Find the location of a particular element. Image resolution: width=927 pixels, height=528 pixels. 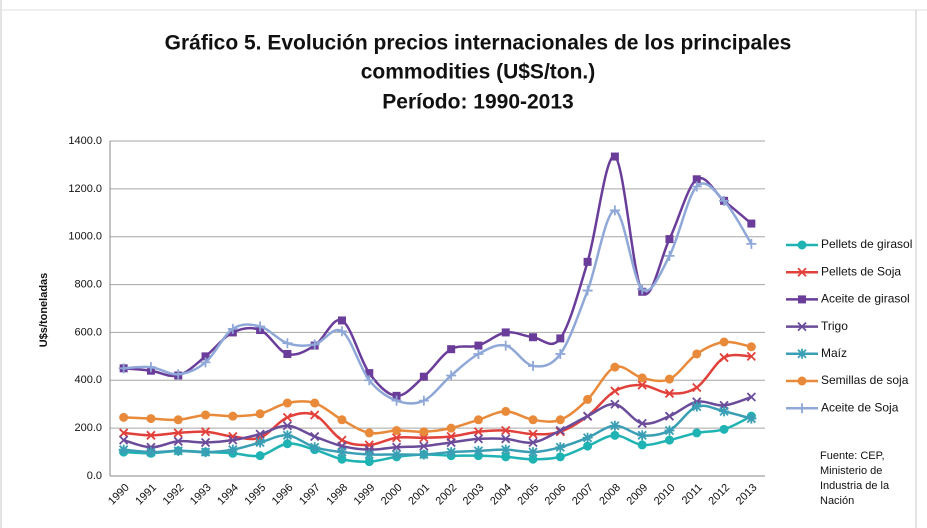

legend-label: Pellets de Soja is located at coordinates (861, 271).